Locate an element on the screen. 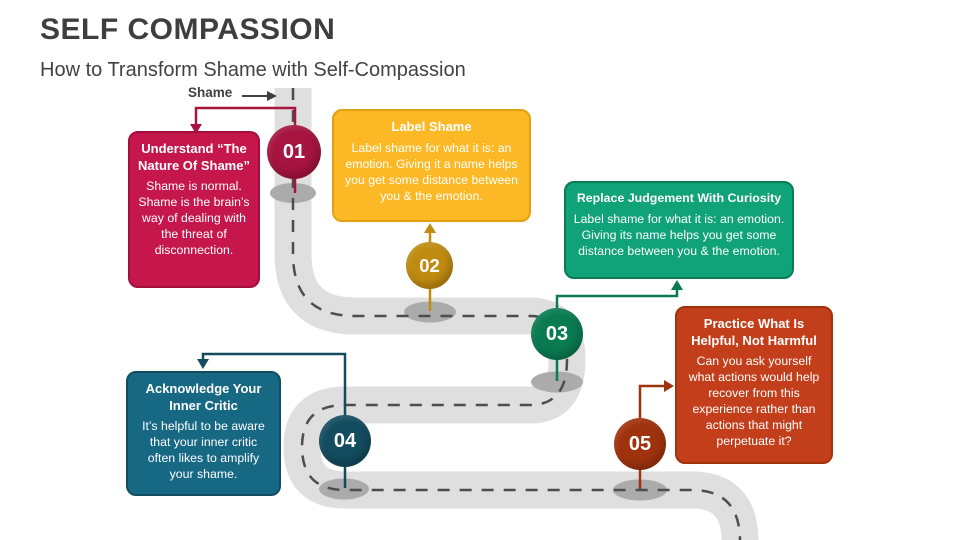 This screenshot has width=960, height=540. stop-number-3: 03 is located at coordinates (557, 333).